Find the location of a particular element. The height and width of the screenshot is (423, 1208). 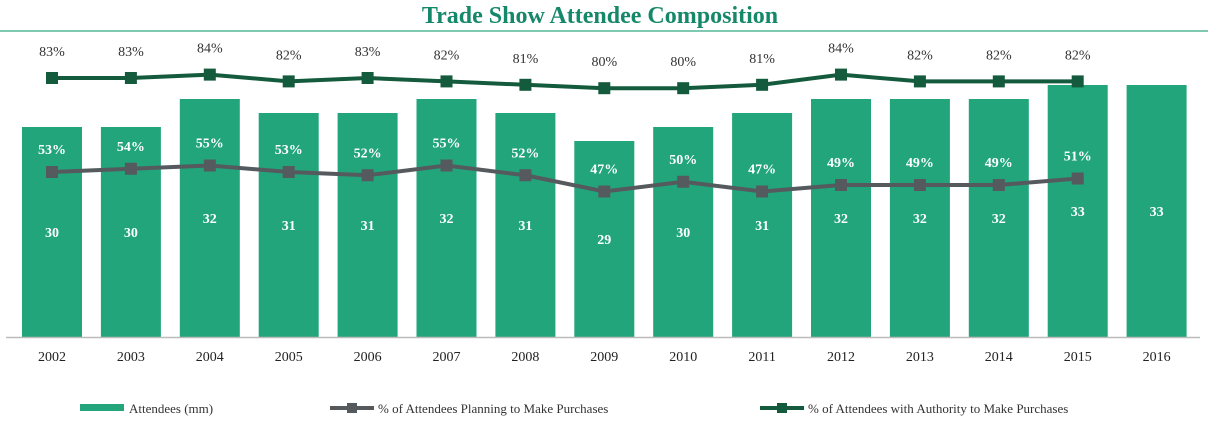

bar-2011 is located at coordinates (762, 225).